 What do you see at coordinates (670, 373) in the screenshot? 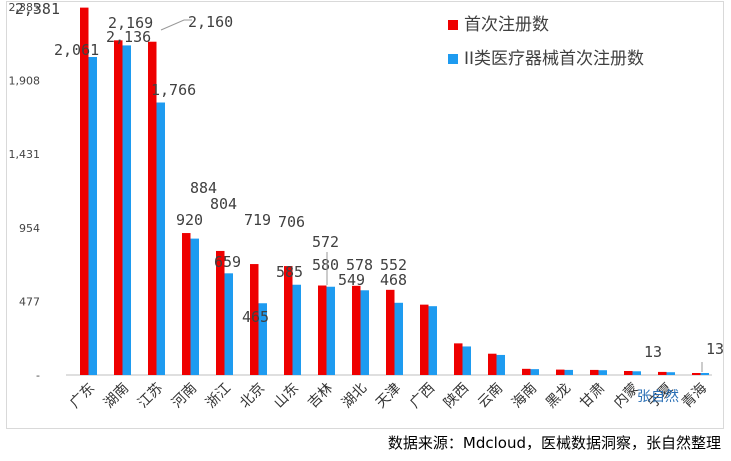
I see `bar-18-class2-reg` at bounding box center [670, 373].